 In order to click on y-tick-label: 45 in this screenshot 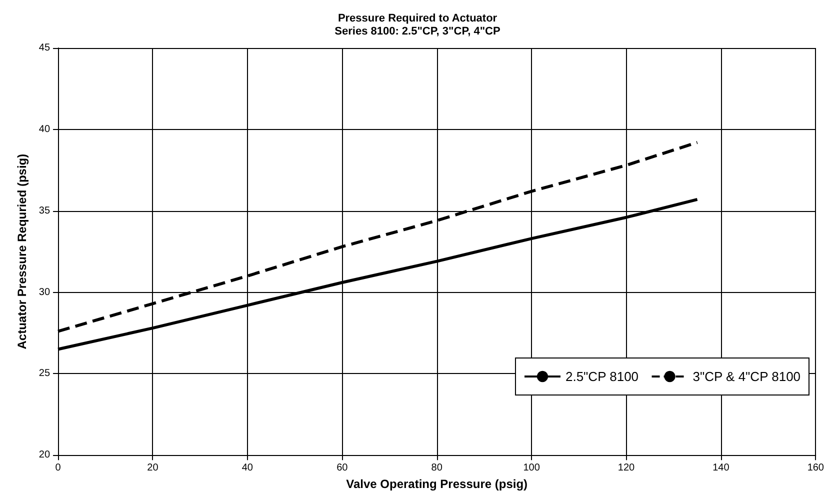, I will do `click(44, 48)`.